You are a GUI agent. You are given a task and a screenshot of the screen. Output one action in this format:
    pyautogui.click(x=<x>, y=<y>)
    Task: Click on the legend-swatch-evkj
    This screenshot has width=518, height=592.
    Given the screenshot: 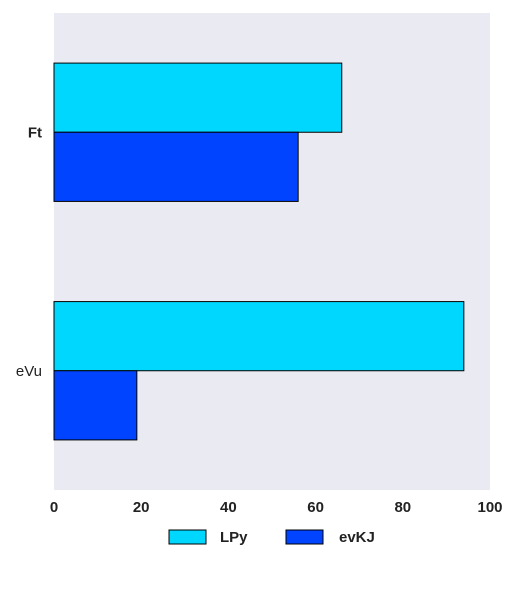 What is the action you would take?
    pyautogui.click(x=304, y=537)
    